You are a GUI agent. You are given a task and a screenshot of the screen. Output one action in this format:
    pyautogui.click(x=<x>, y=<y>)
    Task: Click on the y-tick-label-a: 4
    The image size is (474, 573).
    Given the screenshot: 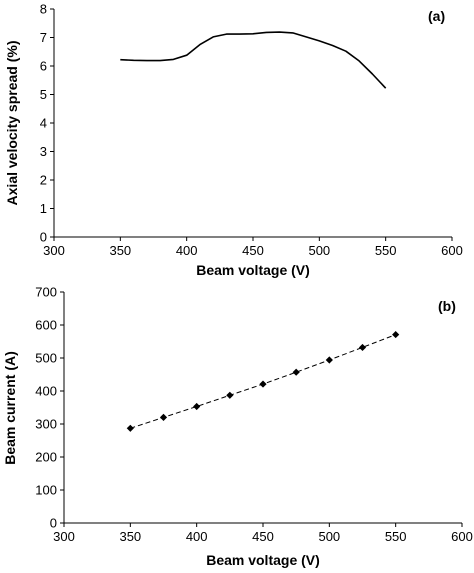 What is the action you would take?
    pyautogui.click(x=43, y=123)
    